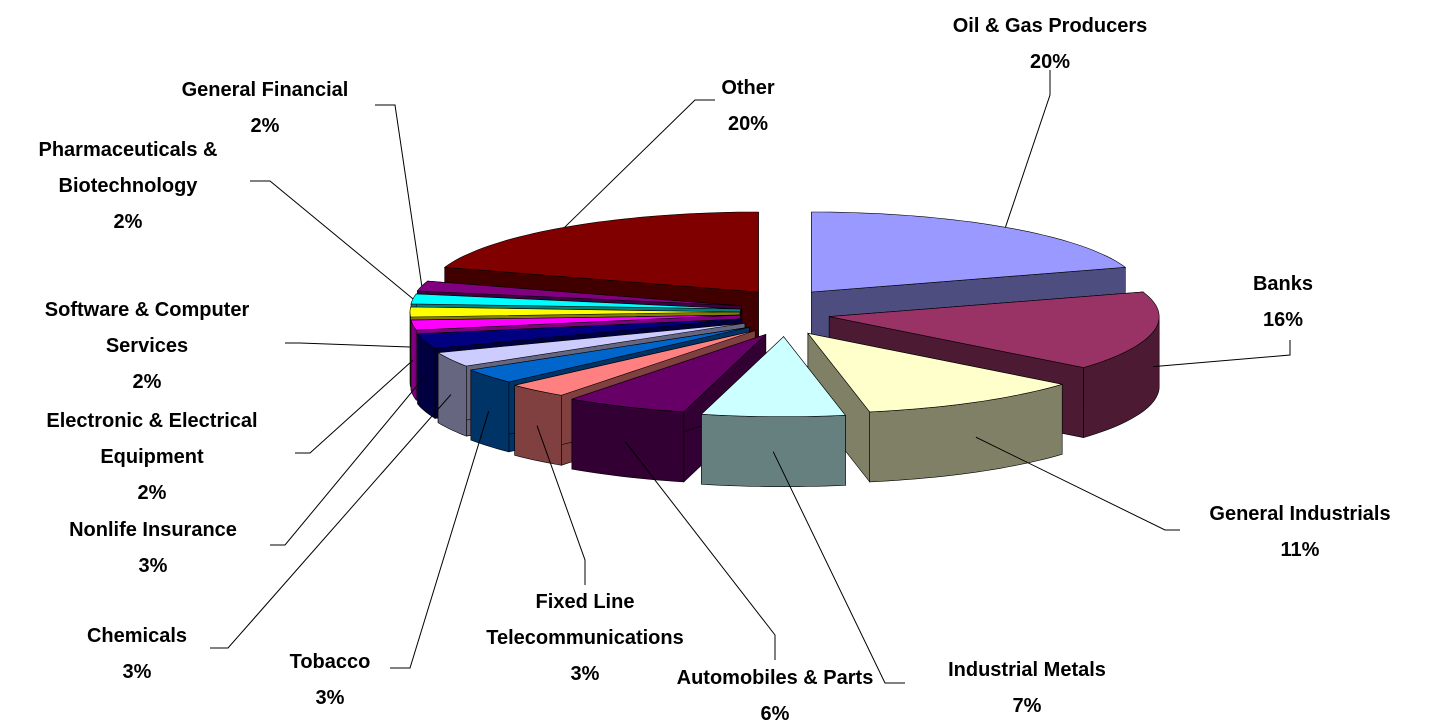 The image size is (1436, 720). Describe the element at coordinates (748, 88) in the screenshot. I see `category-label: Other` at that location.